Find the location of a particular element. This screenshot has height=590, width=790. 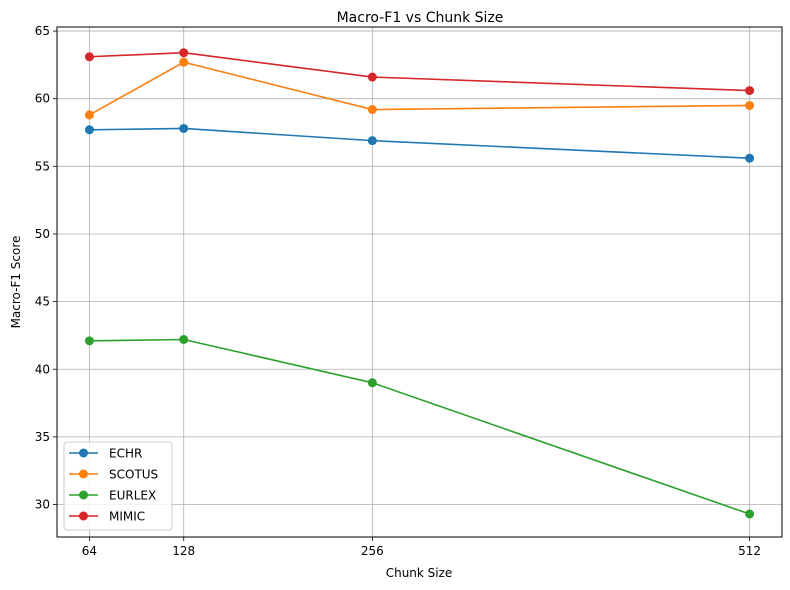

x-axis-label: Chunk Size is located at coordinates (419, 573).